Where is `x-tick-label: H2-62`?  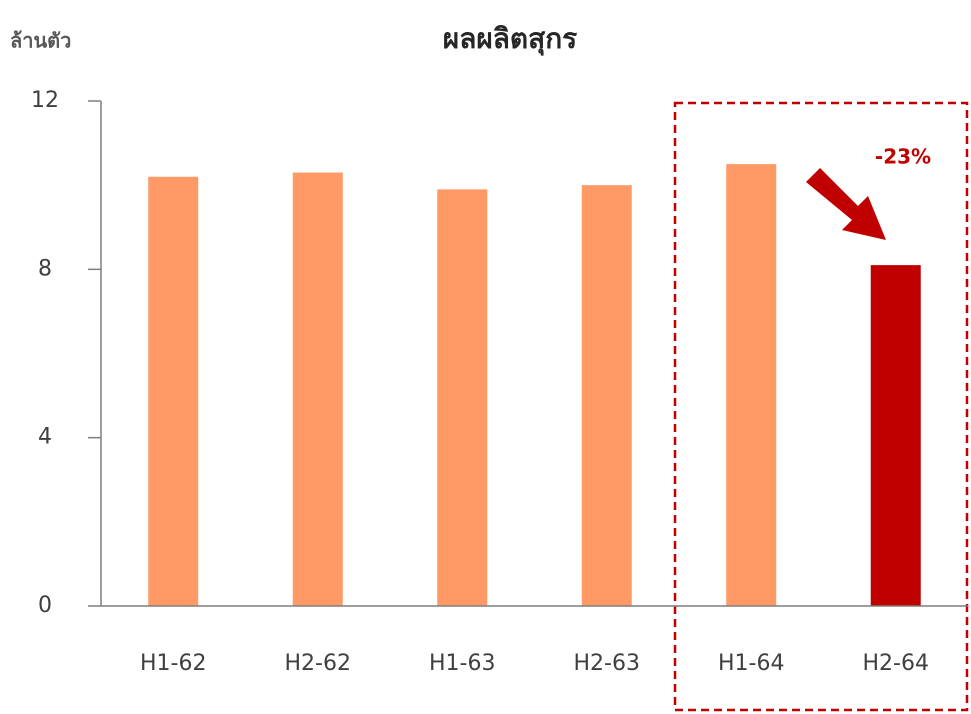 x-tick-label: H2-62 is located at coordinates (318, 663).